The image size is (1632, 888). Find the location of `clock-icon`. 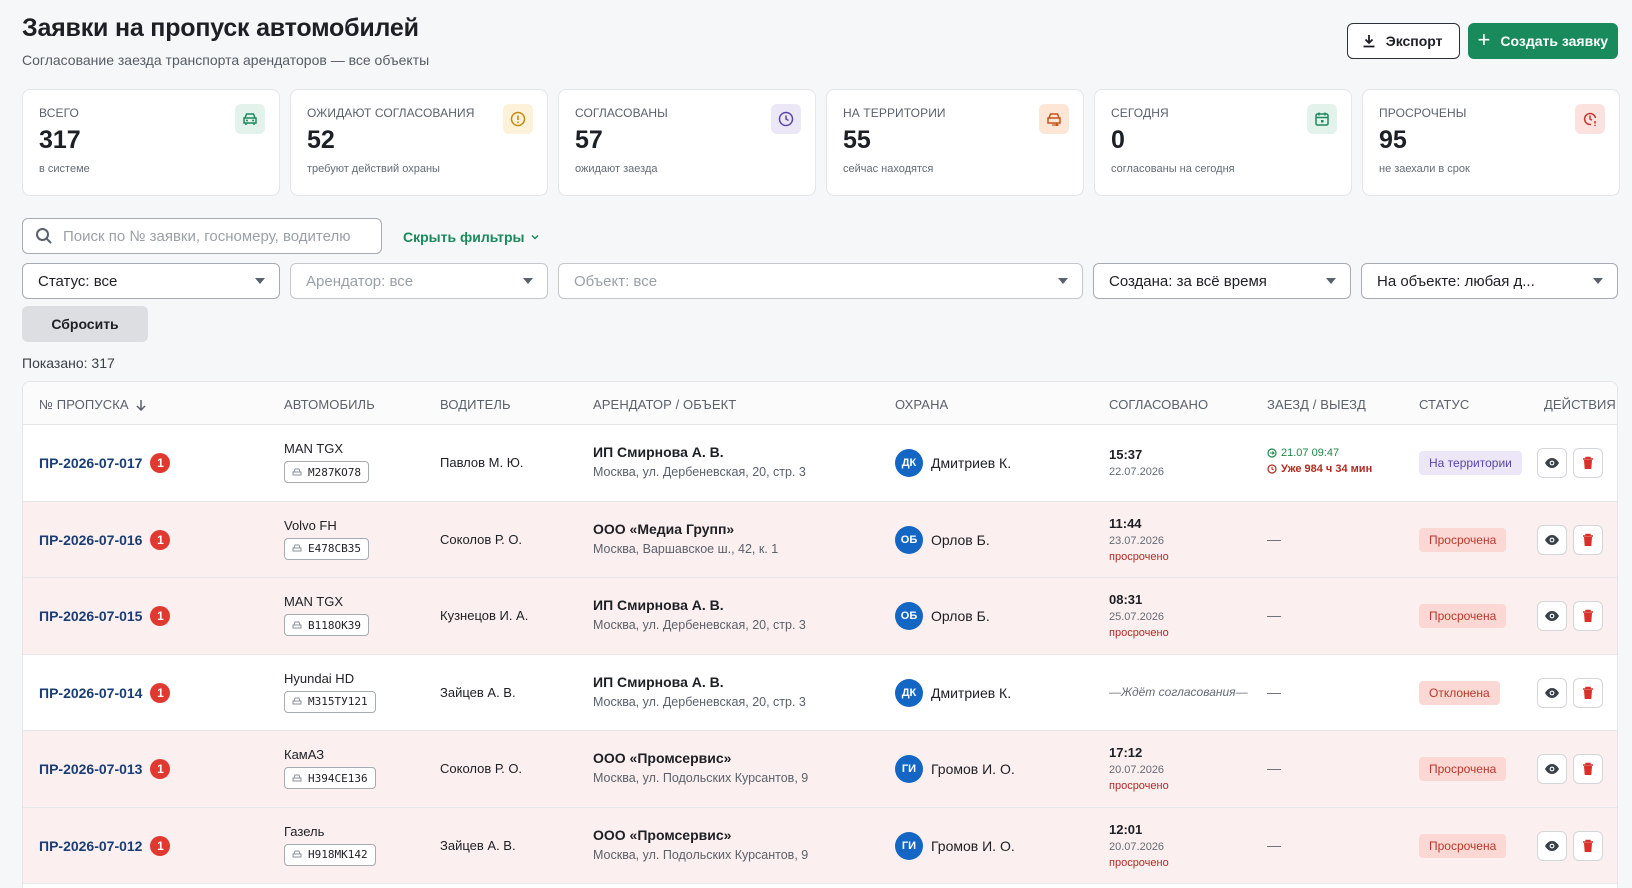

clock-icon is located at coordinates (786, 119).